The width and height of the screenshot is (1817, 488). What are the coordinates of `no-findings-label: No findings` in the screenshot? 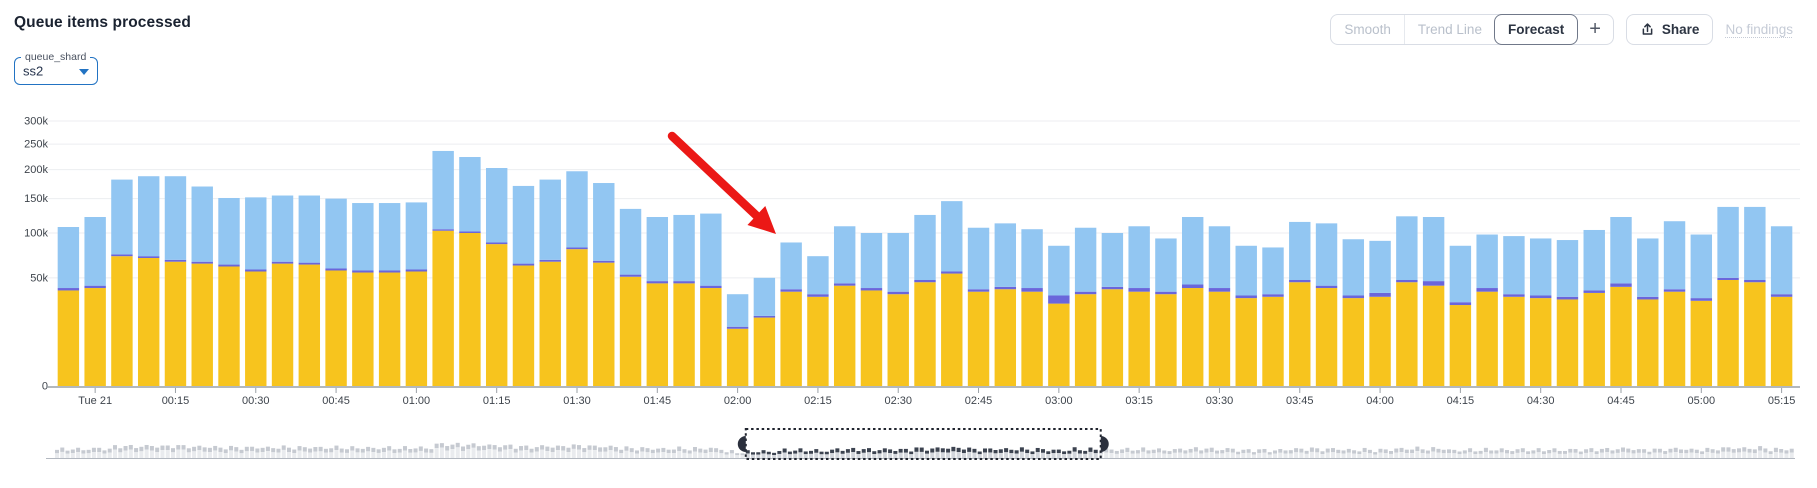 It's located at (1759, 29).